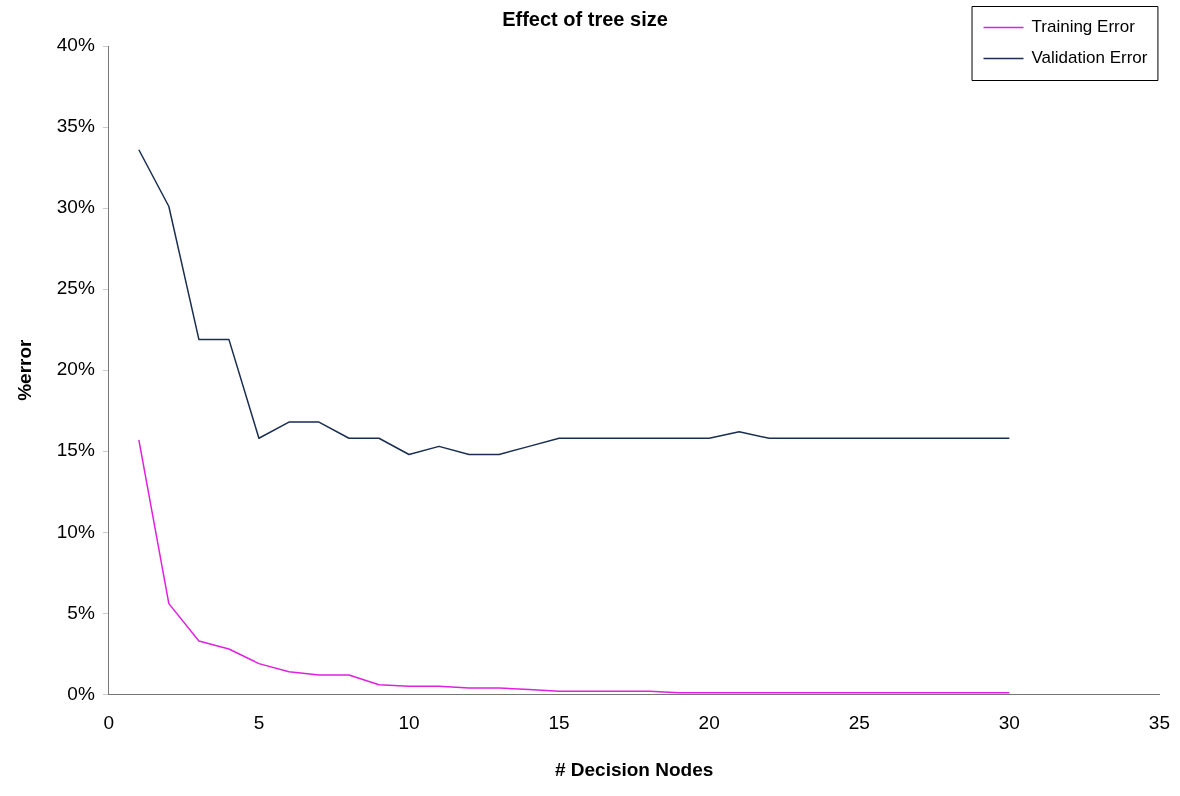 Image resolution: width=1180 pixels, height=796 pixels. I want to click on x-tick-label: 10, so click(409, 723).